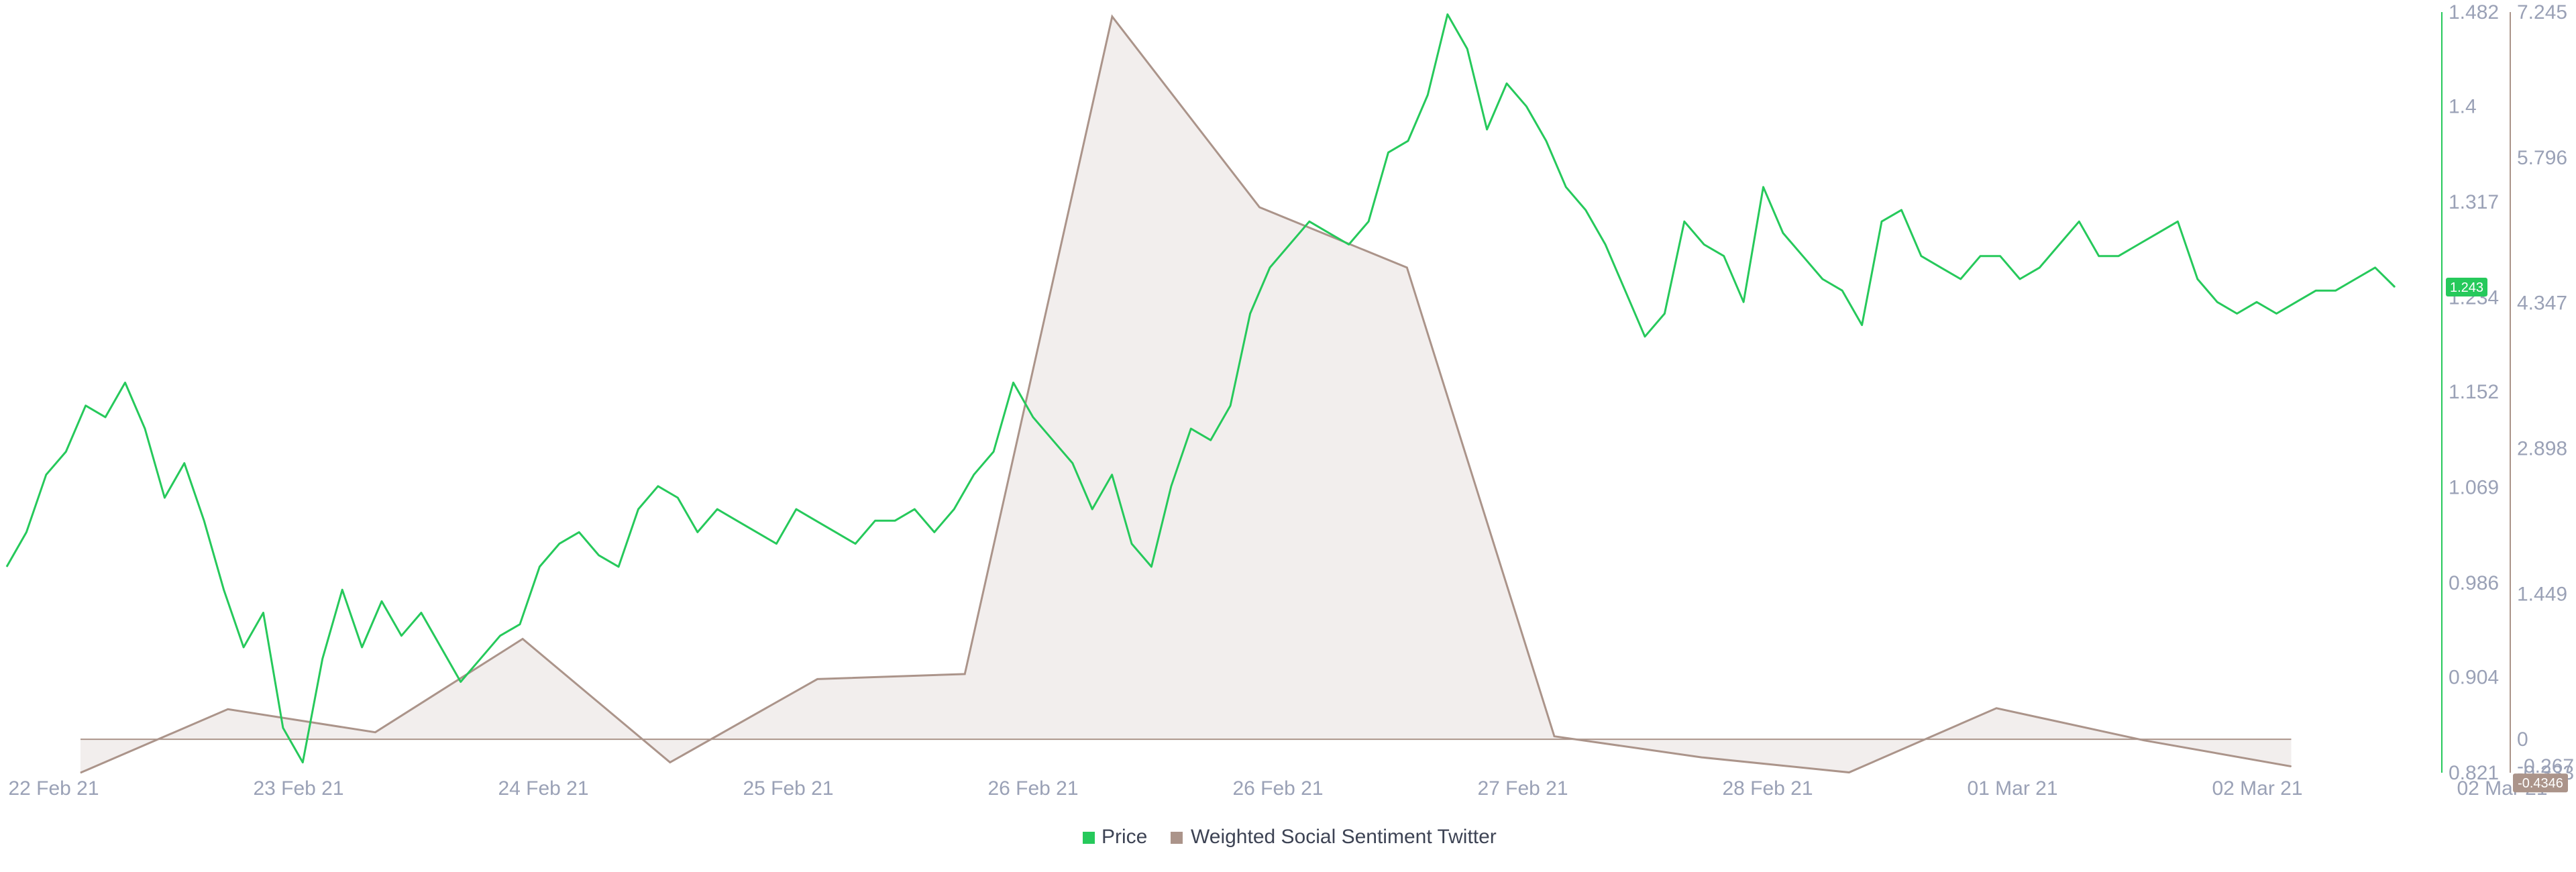  Describe the element at coordinates (2012, 788) in the screenshot. I see `x-tick-label: 01 Mar 21` at that location.